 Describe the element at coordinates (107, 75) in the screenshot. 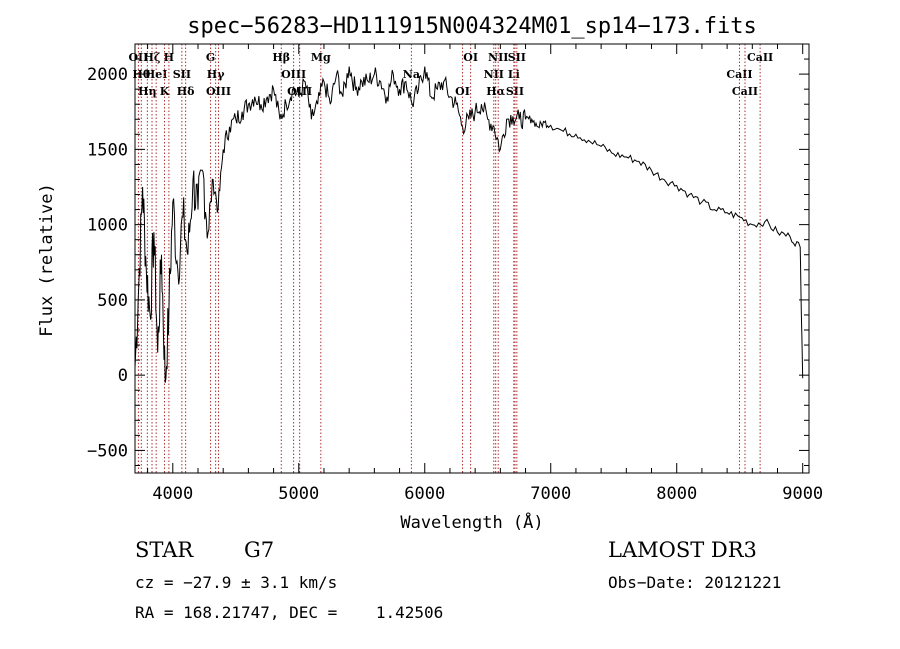

I see `y-tick-label: 2000` at that location.